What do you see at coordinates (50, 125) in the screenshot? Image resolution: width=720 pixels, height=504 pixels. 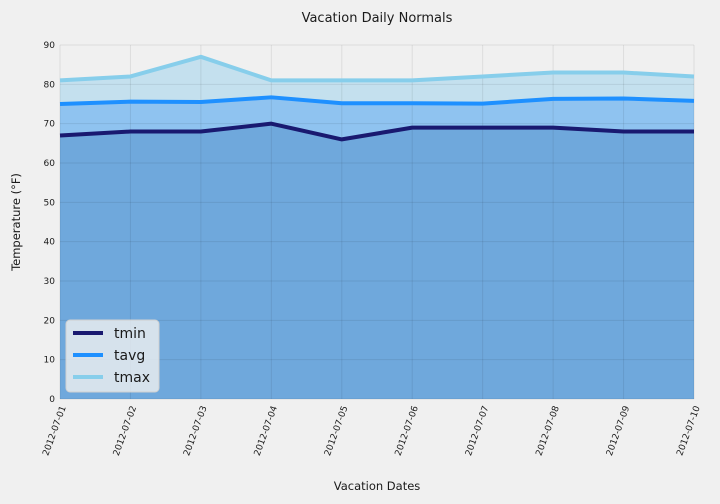 I see `y-tick-label: 70` at bounding box center [50, 125].